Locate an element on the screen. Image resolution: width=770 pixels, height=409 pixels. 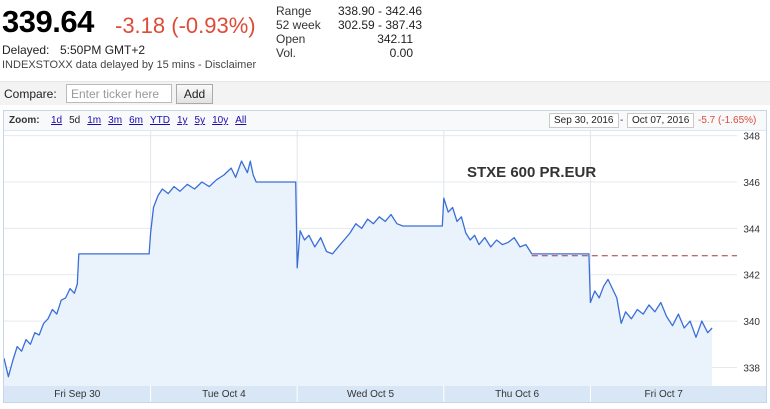
zoom-option-1m: 1m is located at coordinates (94, 120).